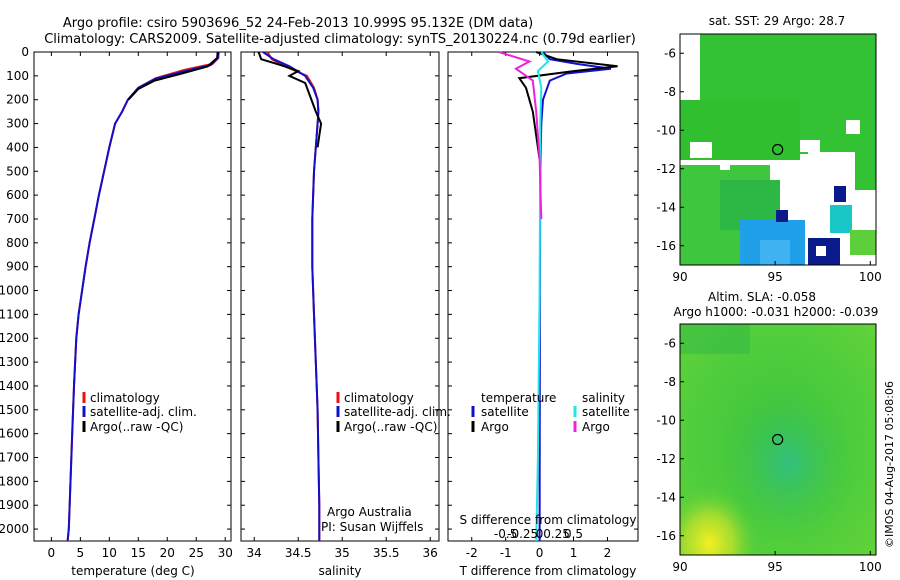 The image size is (900, 580). I want to click on y-tick-label: 1100, so click(14, 314).